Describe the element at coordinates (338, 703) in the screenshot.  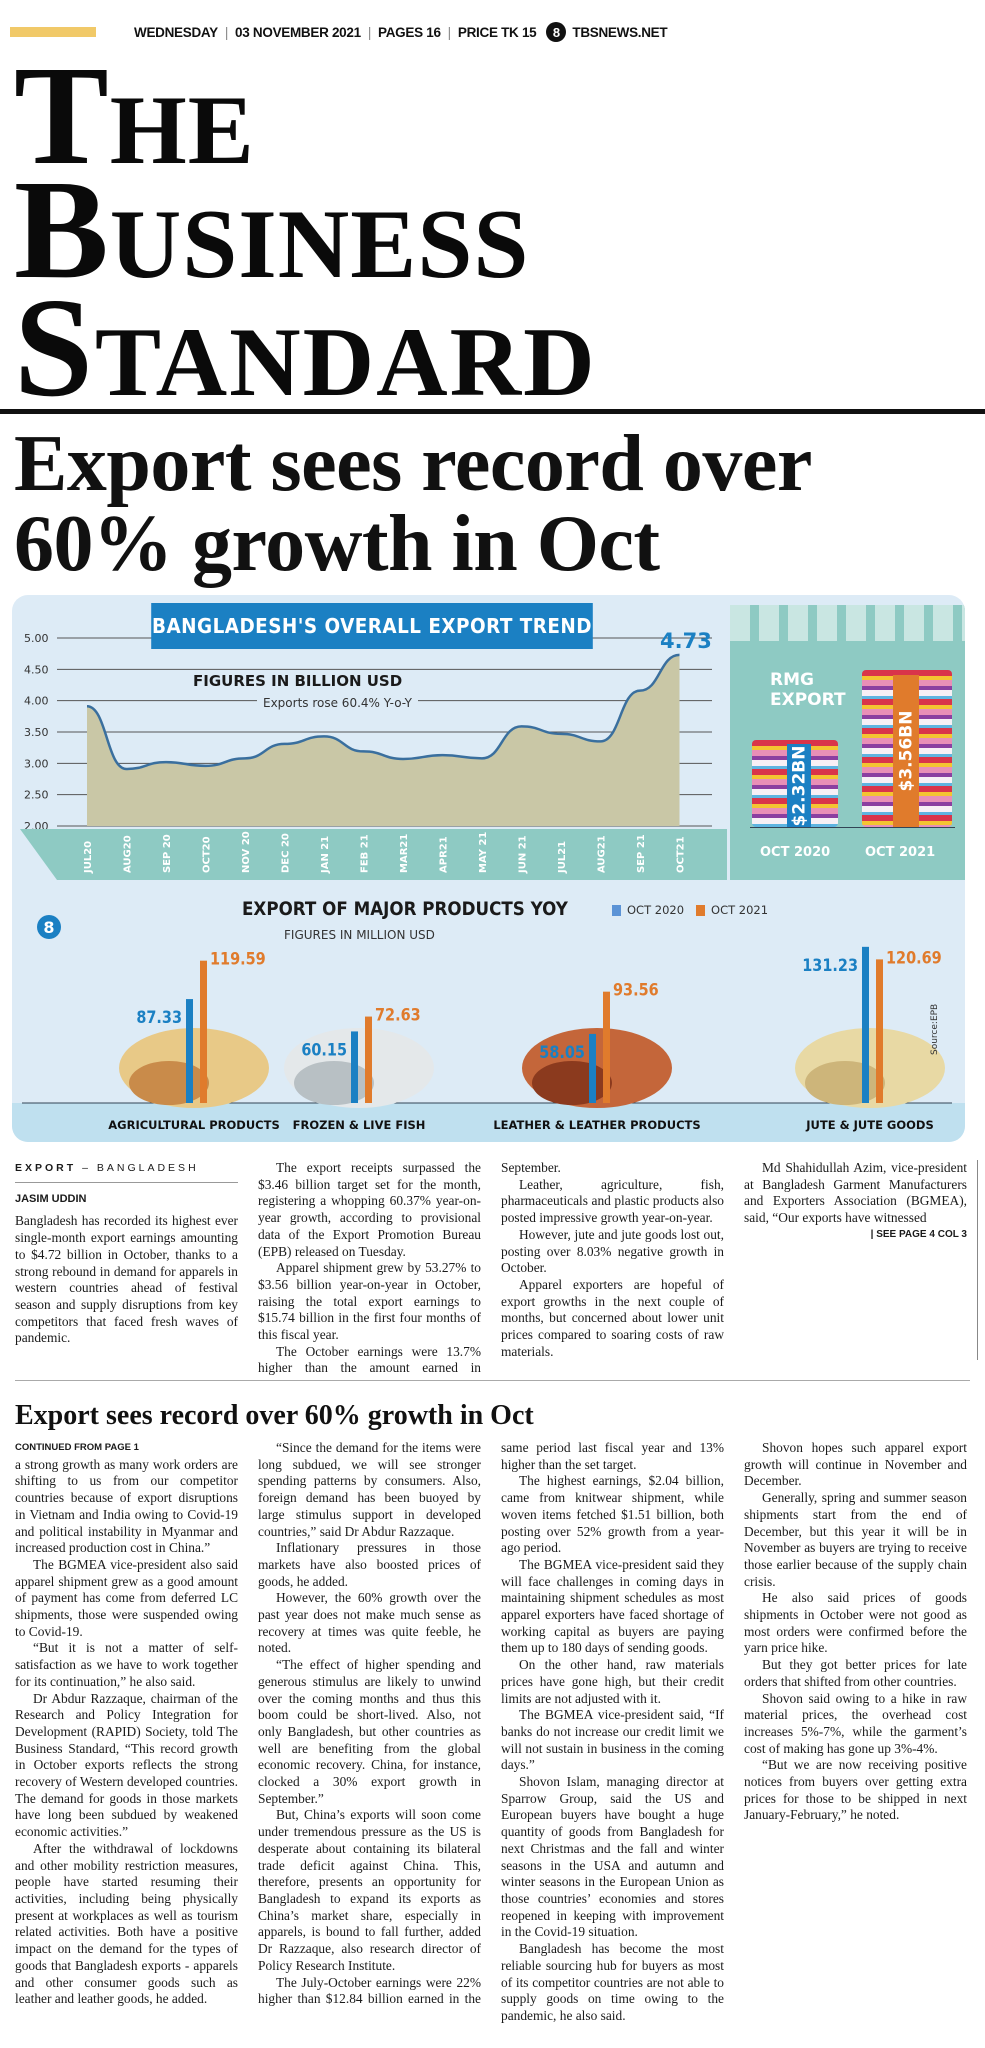
I see `trend-annotation: Exports rose 60.4% Y-o-Y` at that location.